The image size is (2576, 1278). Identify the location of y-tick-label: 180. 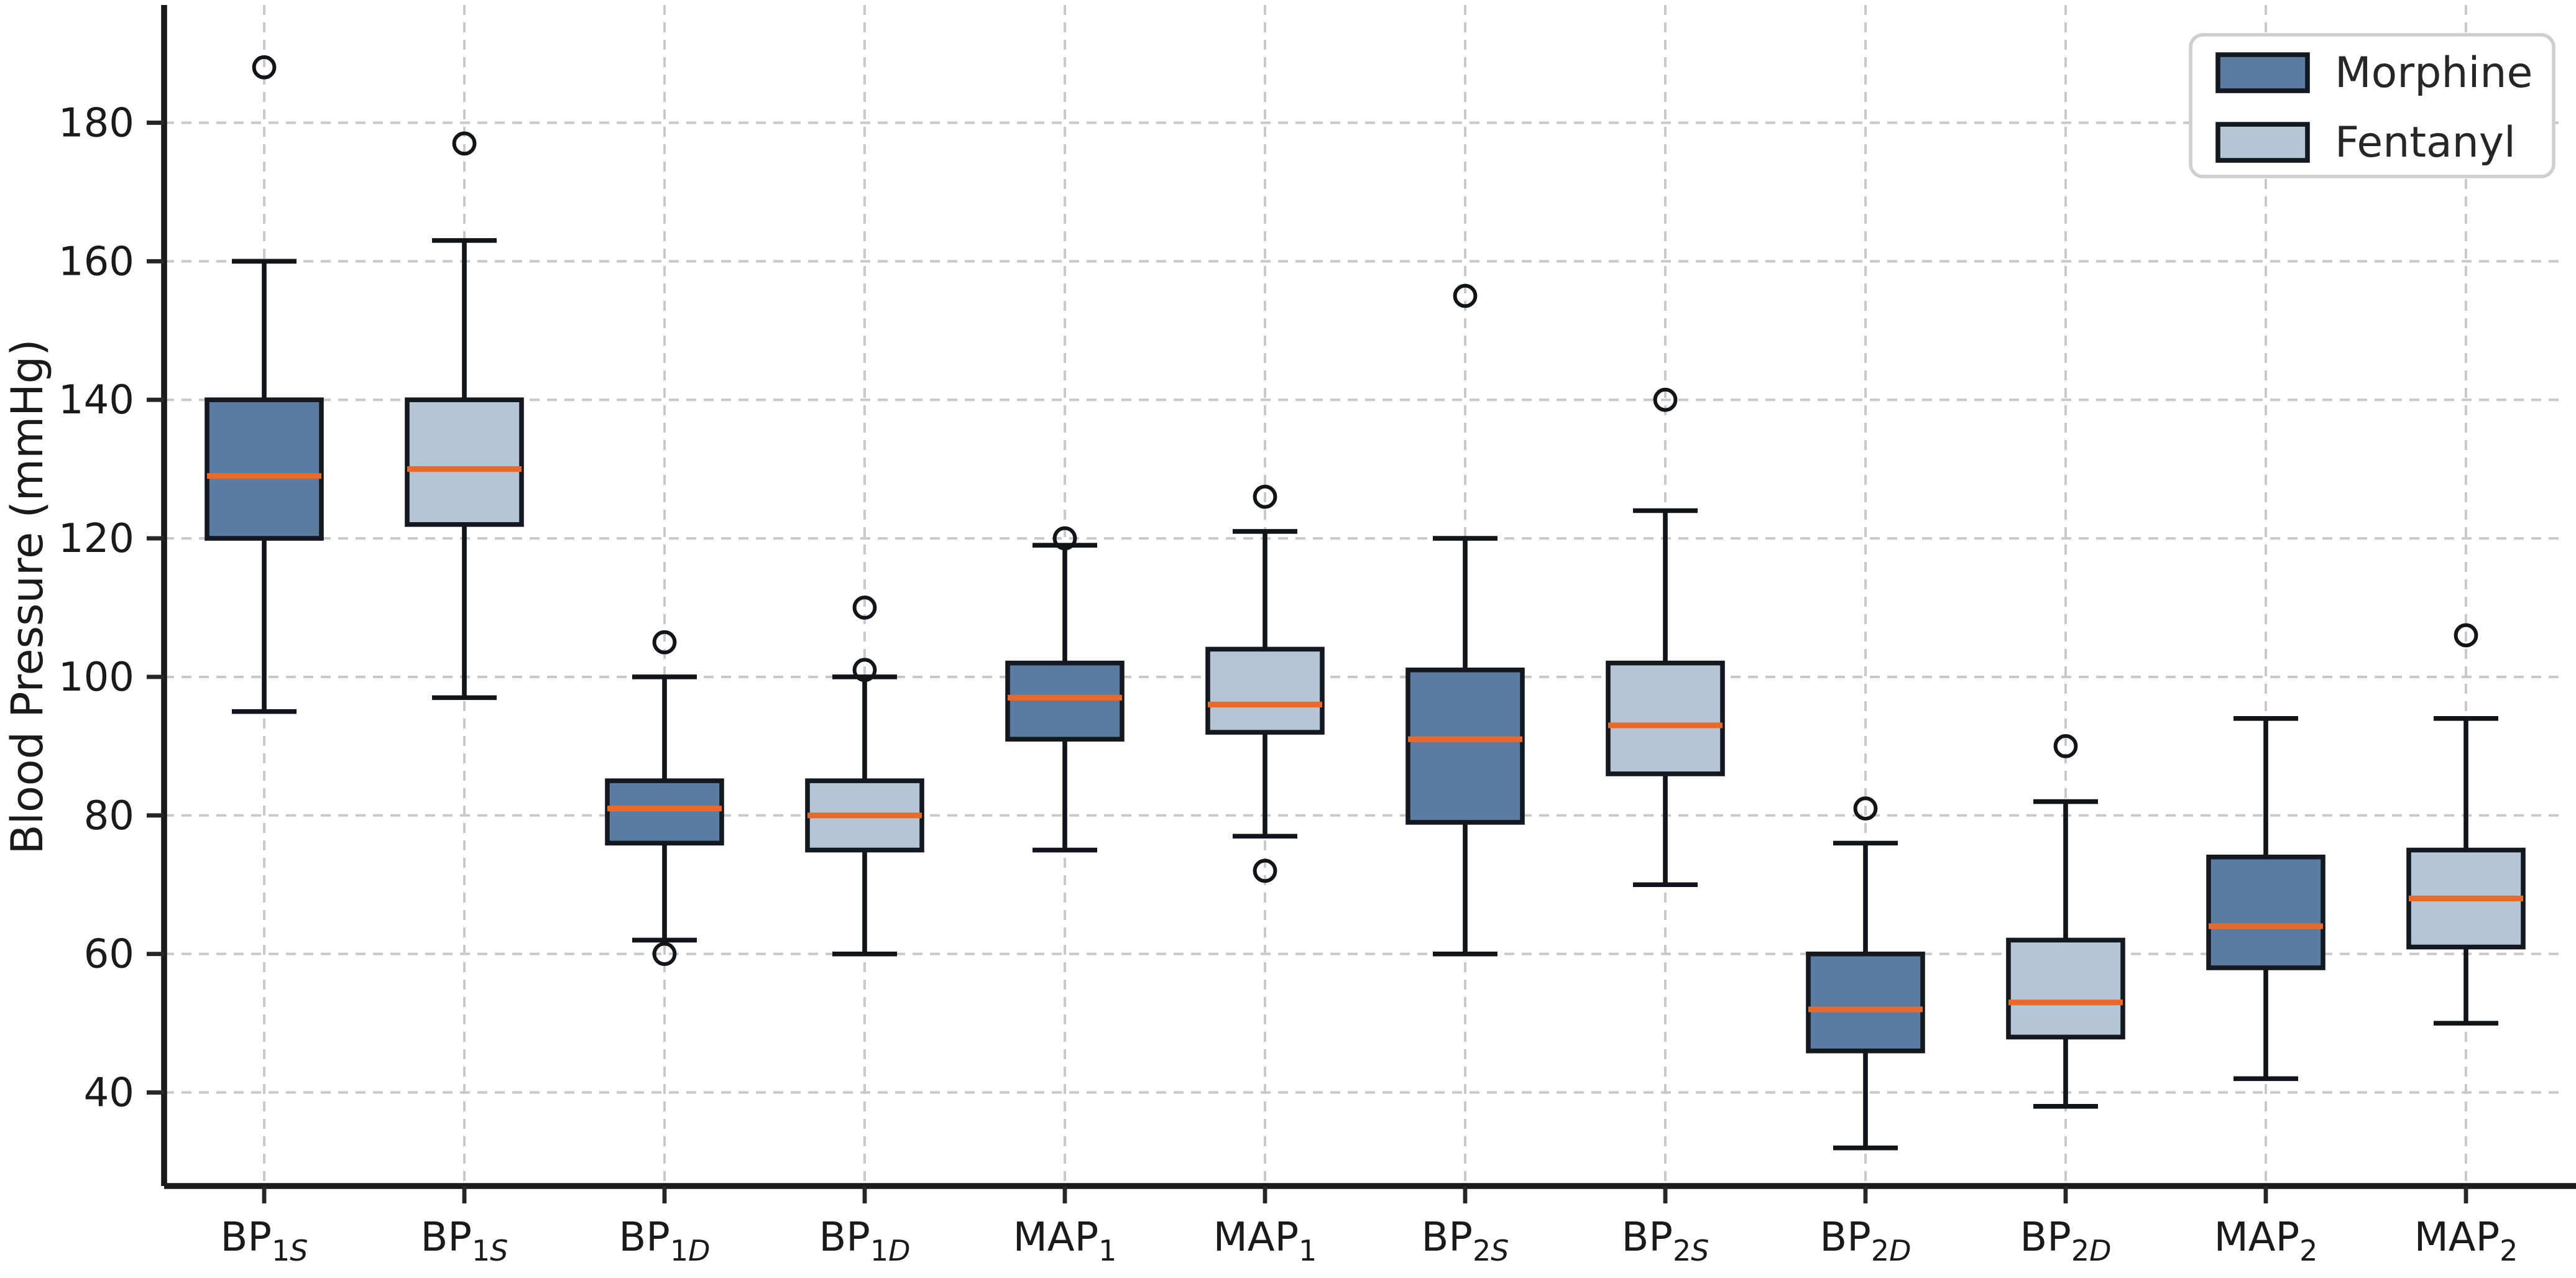
(96, 123).